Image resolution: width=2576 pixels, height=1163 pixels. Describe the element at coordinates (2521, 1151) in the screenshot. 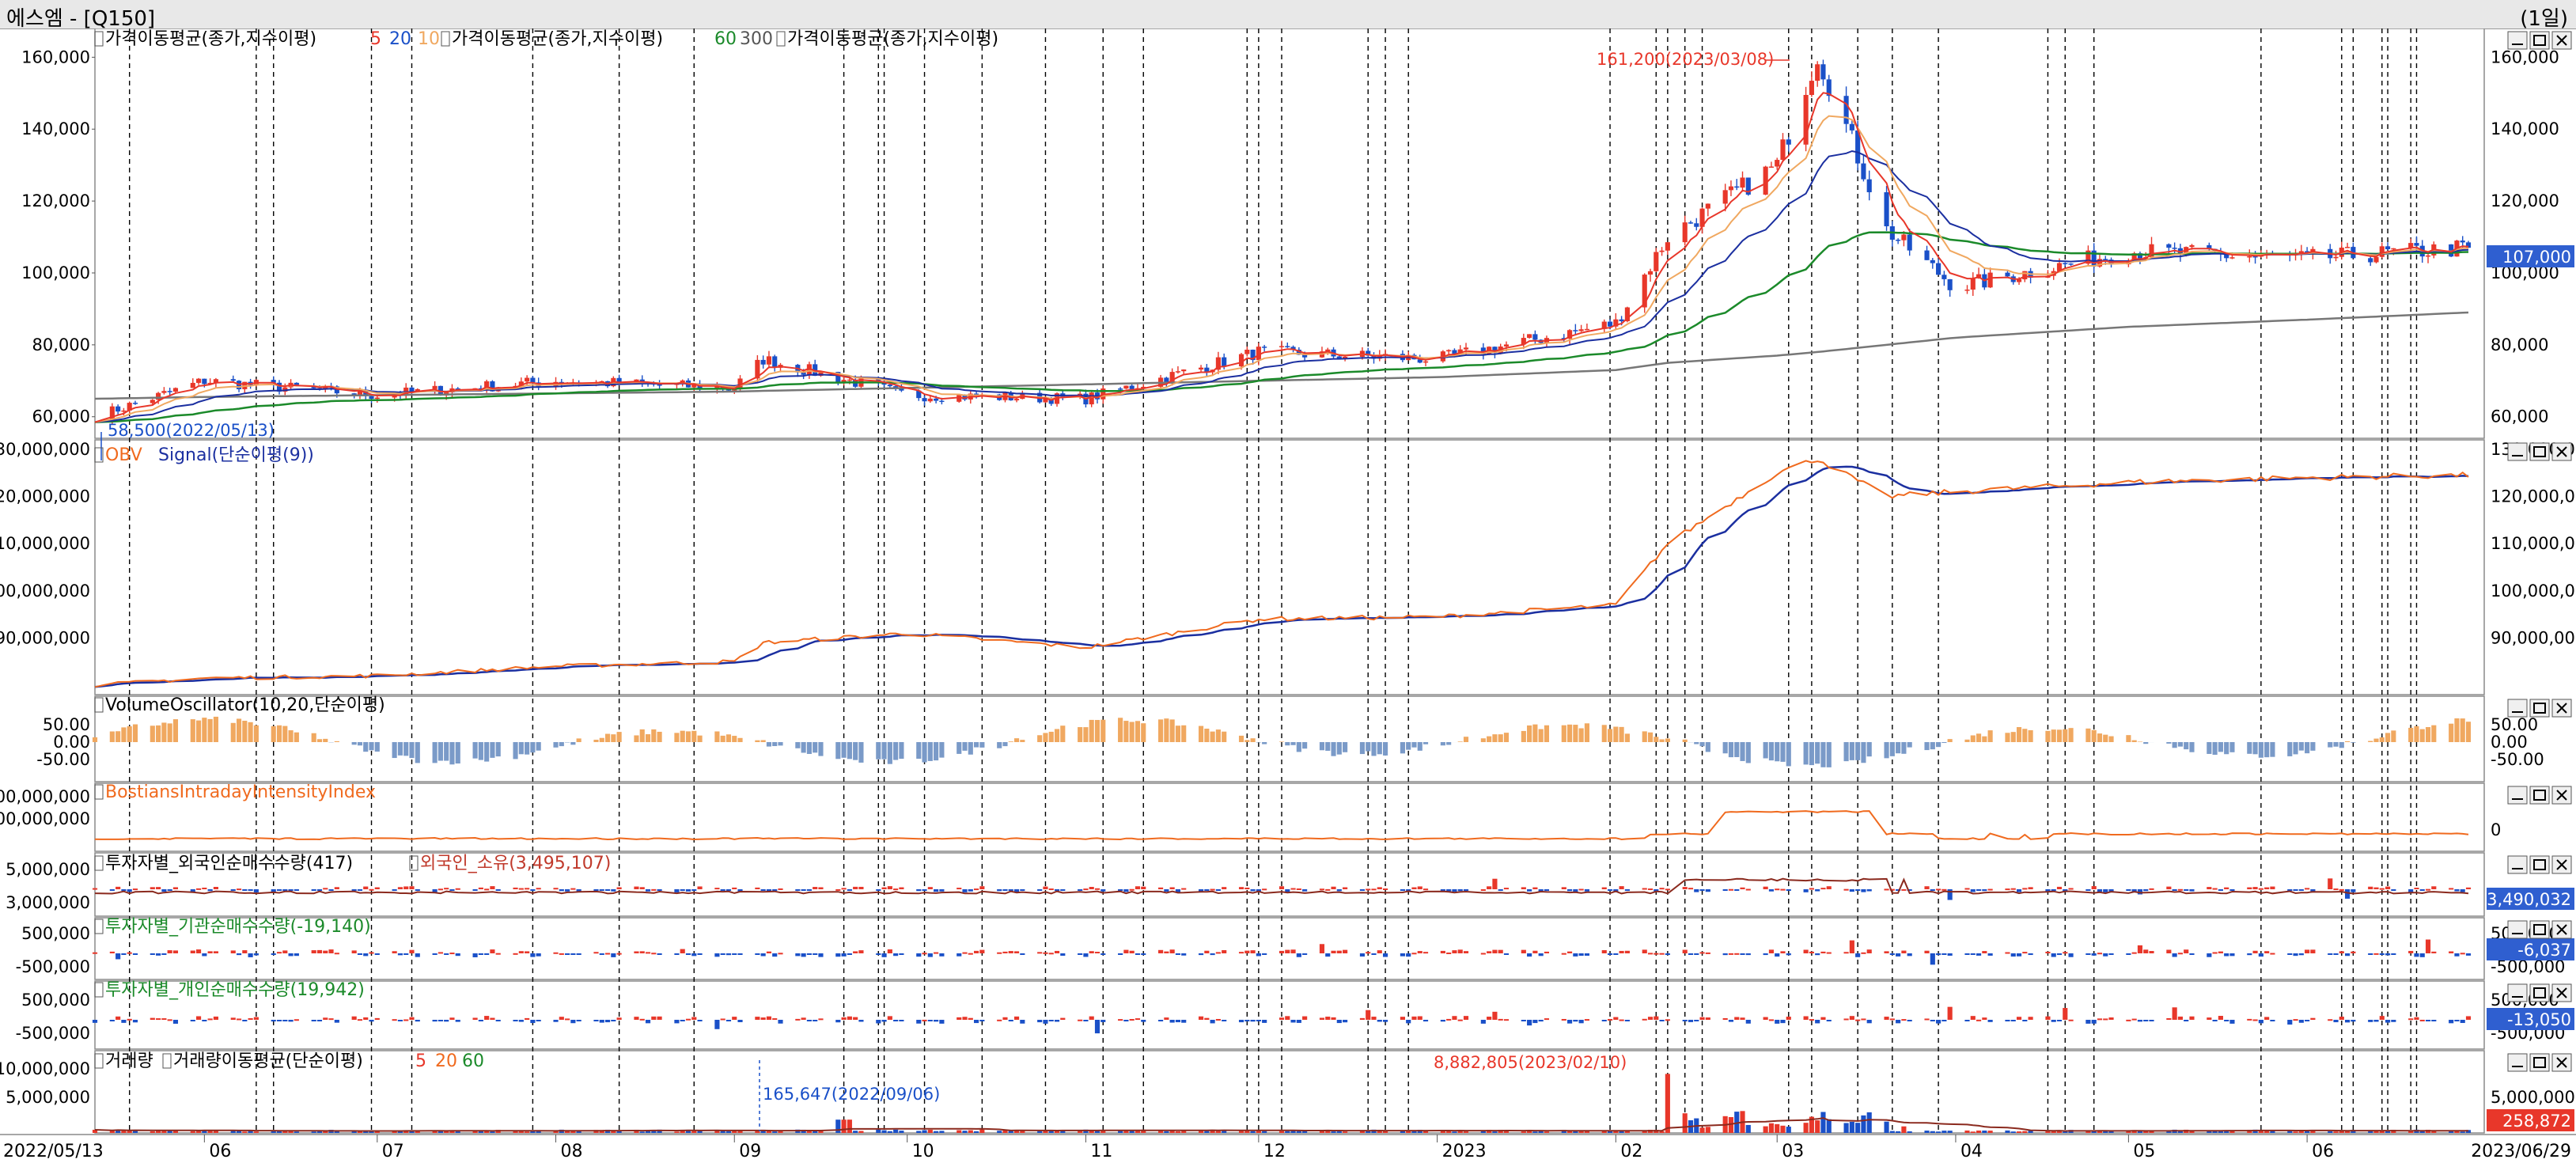

I see `x-end-label: 2023/06/29` at that location.